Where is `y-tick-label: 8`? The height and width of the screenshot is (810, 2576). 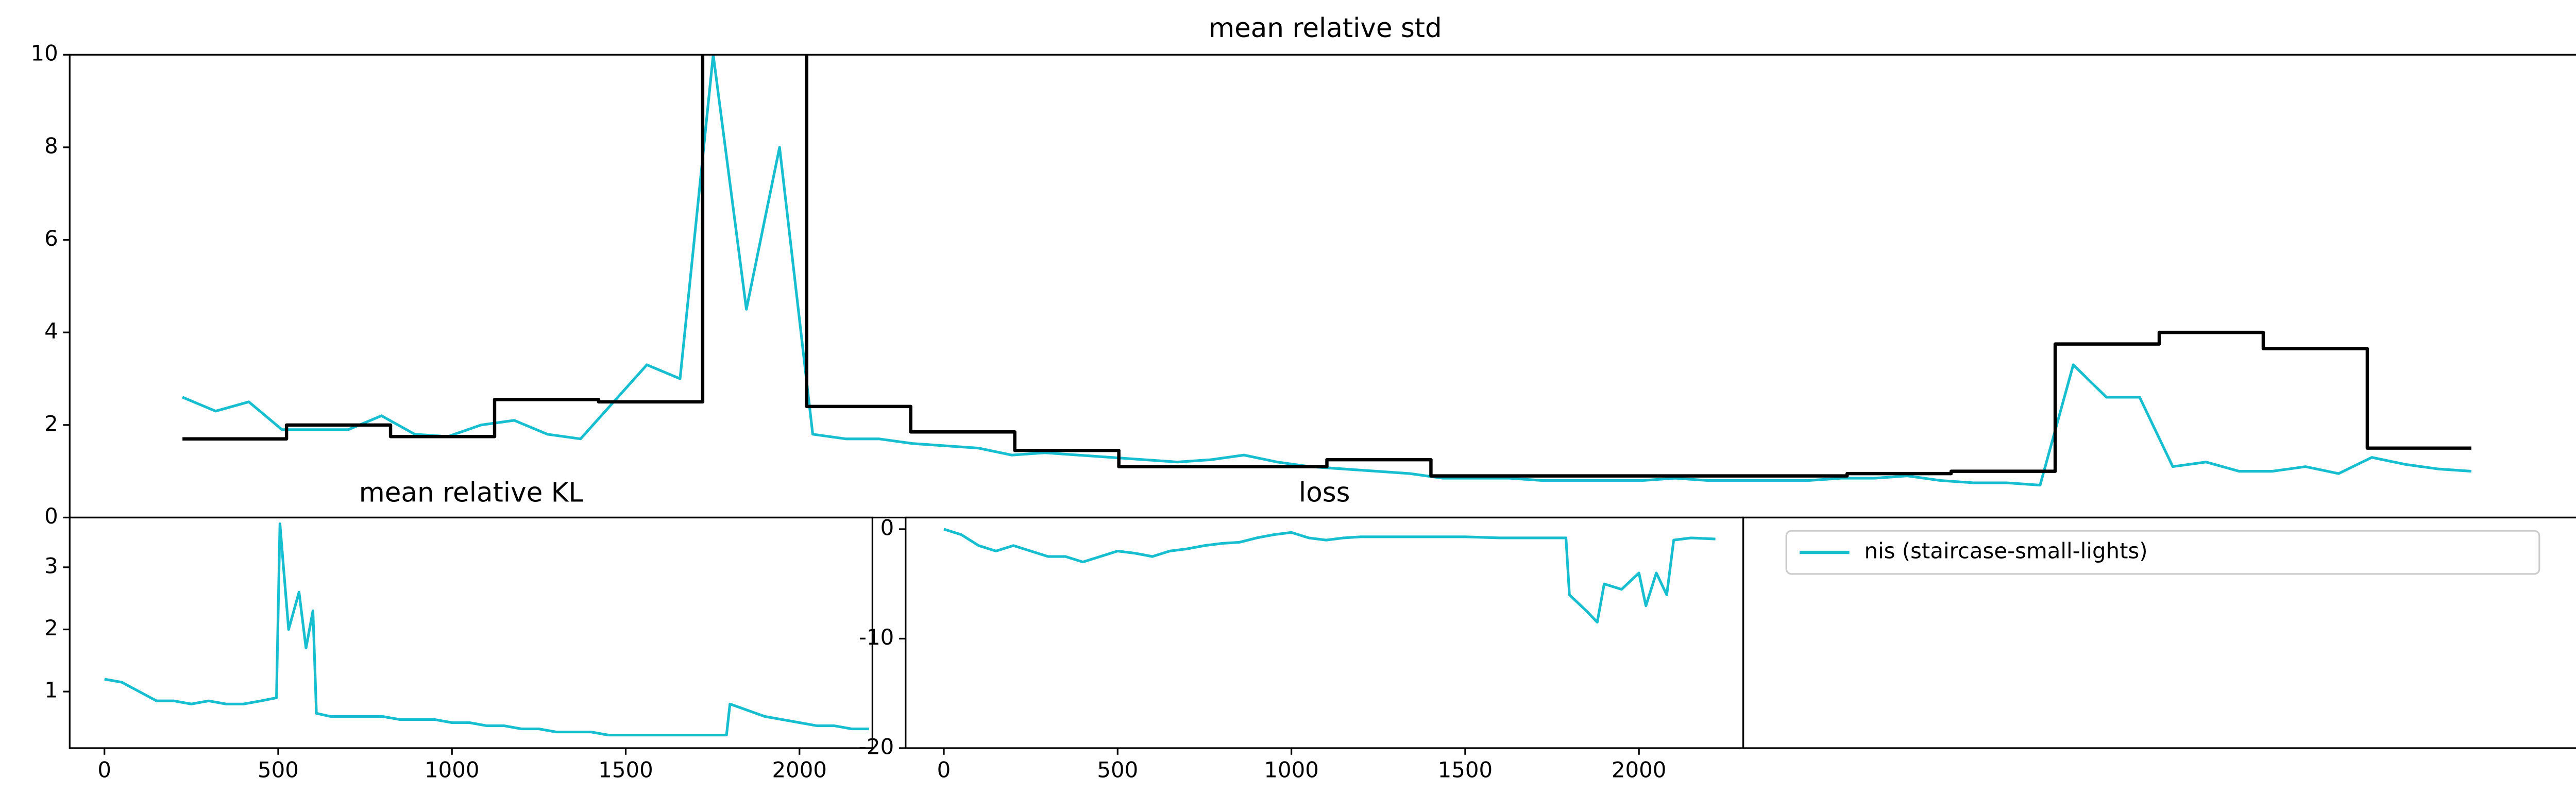 y-tick-label: 8 is located at coordinates (51, 145).